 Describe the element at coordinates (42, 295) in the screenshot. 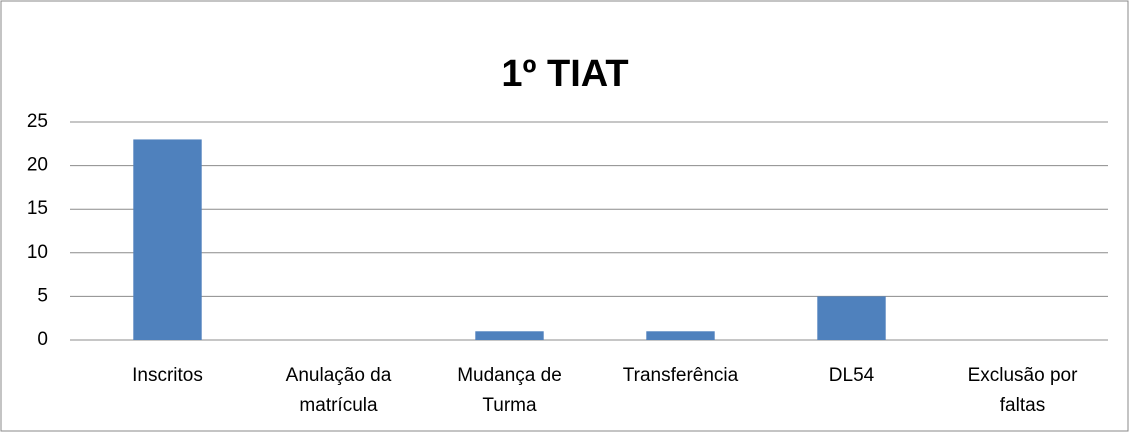

I see `y-tick-label: 5` at that location.